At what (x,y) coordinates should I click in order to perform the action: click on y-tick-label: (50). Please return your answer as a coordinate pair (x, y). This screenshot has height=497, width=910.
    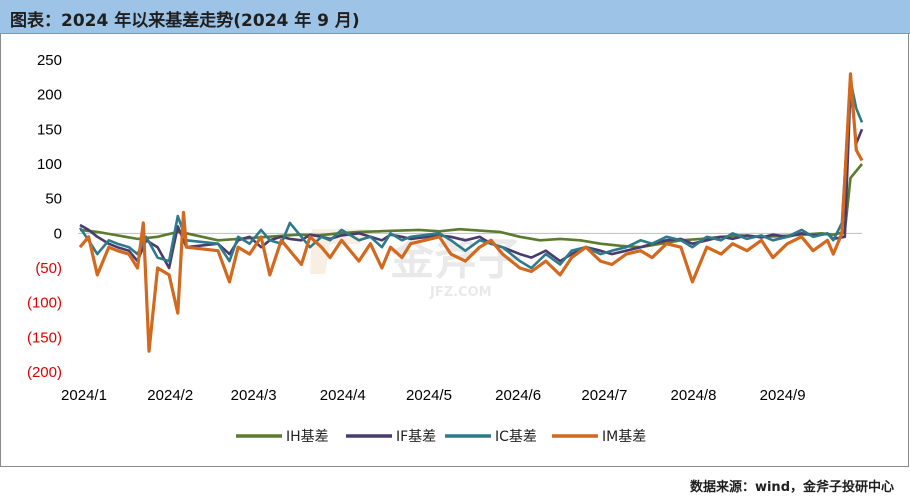
    Looking at the image, I should click on (48, 268).